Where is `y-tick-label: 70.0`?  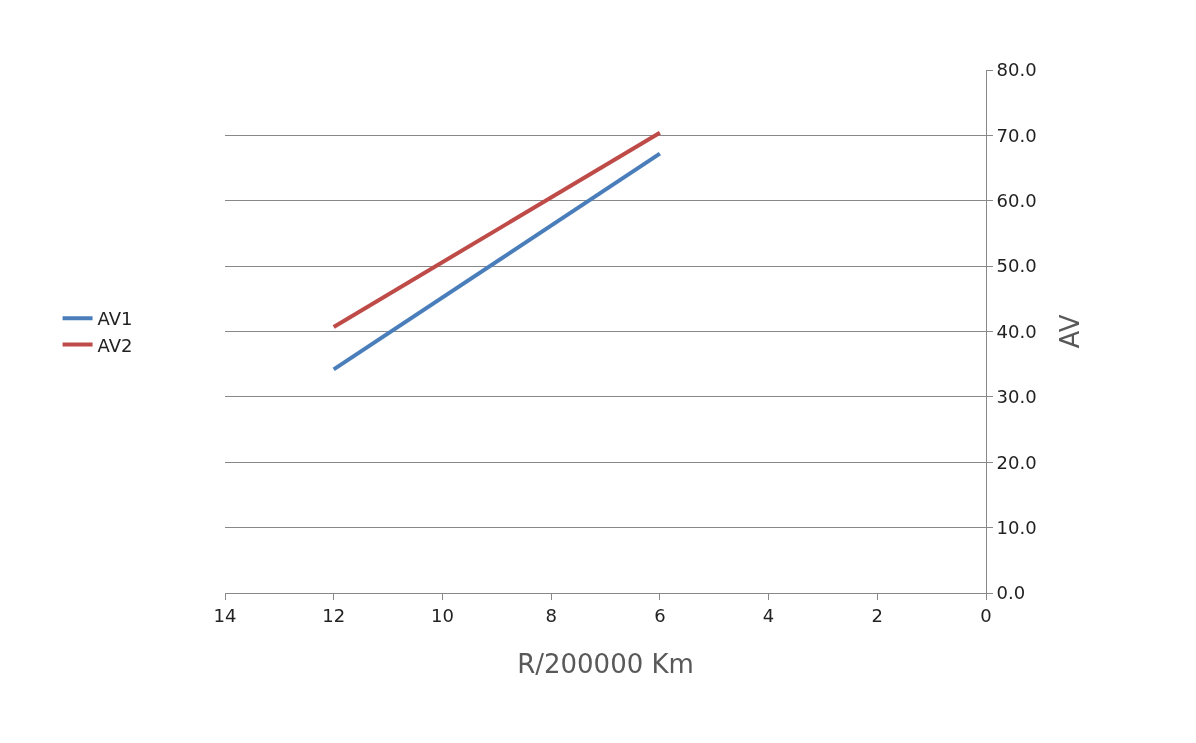 y-tick-label: 70.0 is located at coordinates (1016, 135).